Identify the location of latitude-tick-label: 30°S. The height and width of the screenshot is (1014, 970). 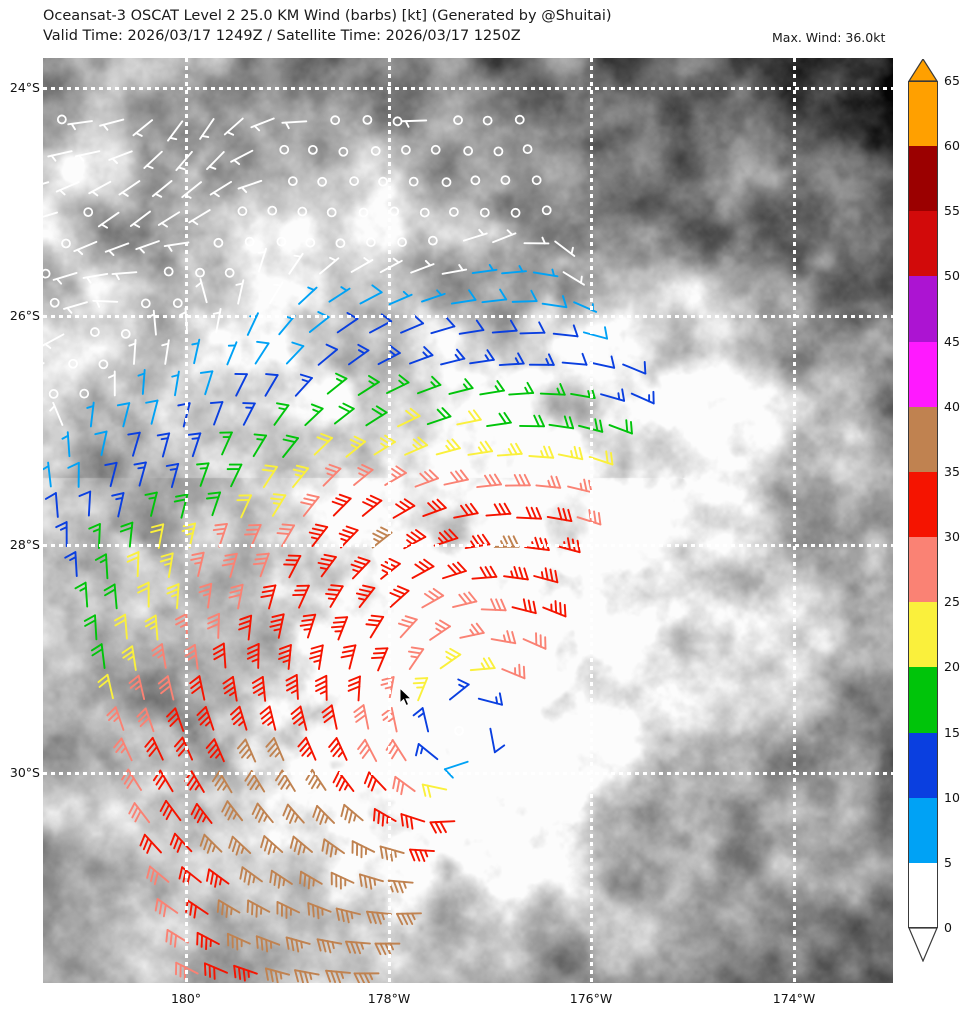
(24, 772).